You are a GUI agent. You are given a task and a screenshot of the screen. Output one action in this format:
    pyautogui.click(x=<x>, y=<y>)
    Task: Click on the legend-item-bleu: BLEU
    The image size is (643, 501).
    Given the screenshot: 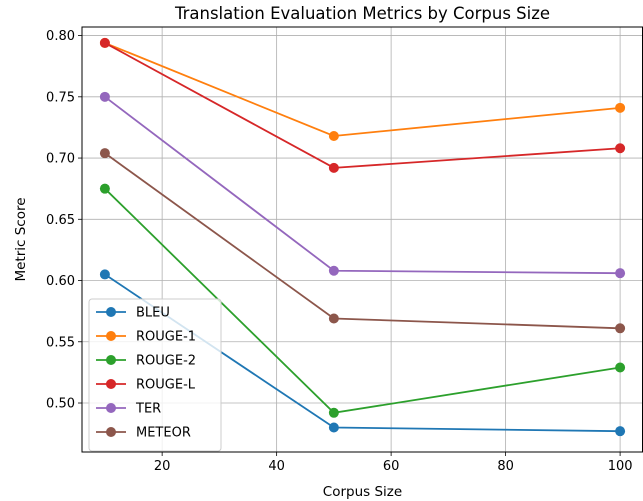 What is the action you would take?
    pyautogui.click(x=133, y=313)
    